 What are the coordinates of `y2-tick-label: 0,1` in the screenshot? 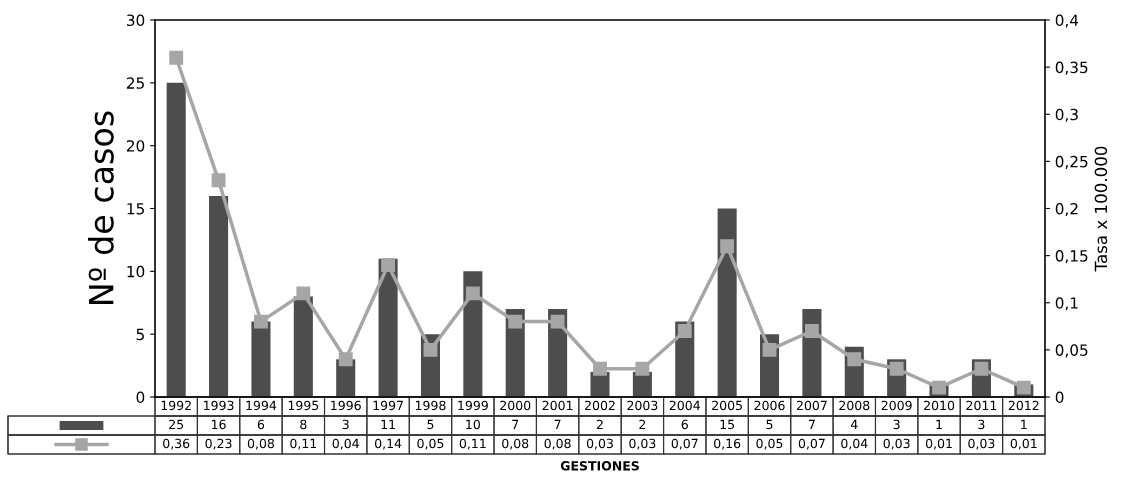 It's located at (1066, 304).